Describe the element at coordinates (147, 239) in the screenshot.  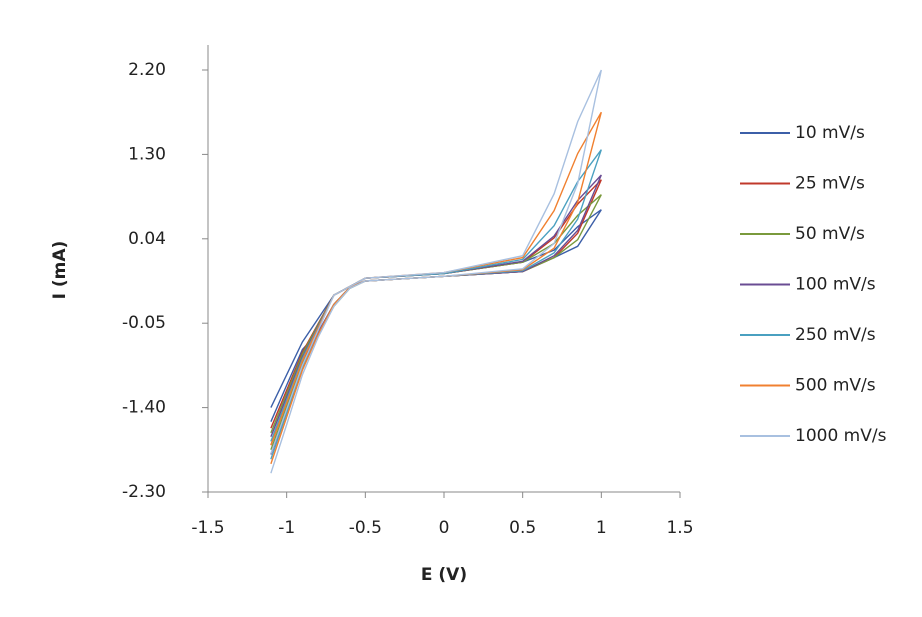
I see `y-tick-label: 0.04` at that location.